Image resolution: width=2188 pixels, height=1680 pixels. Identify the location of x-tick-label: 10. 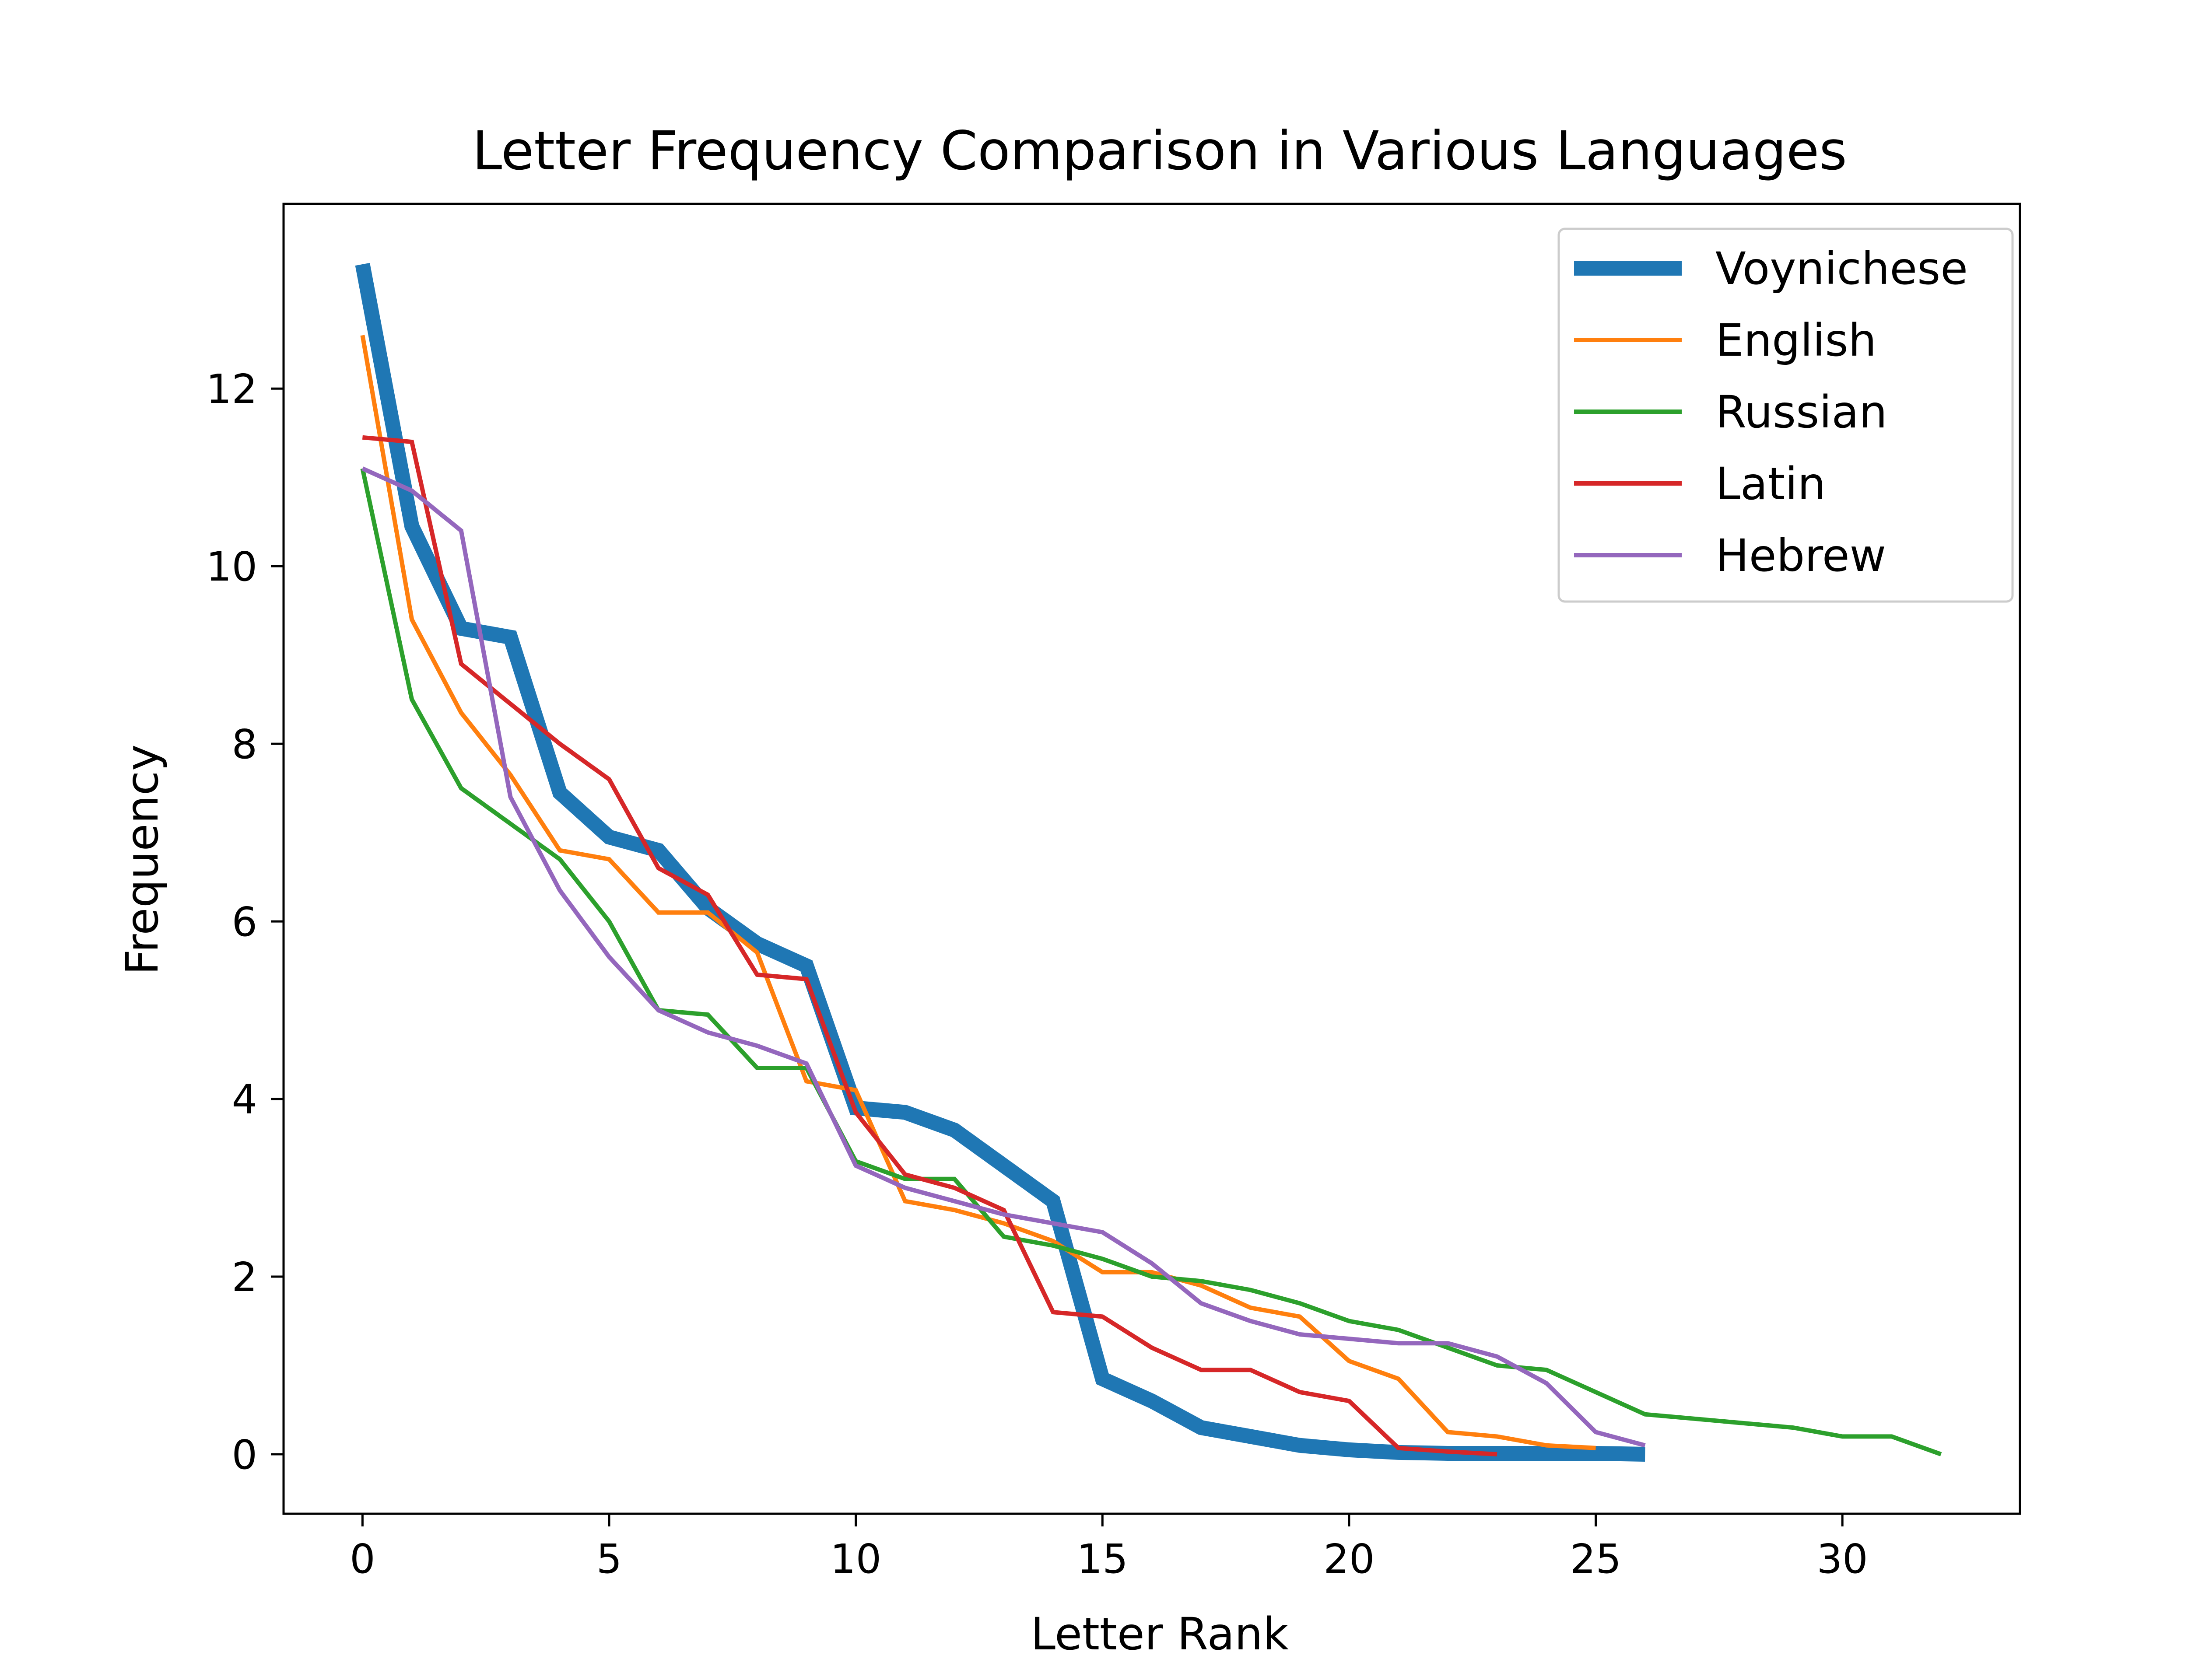
(855, 1559).